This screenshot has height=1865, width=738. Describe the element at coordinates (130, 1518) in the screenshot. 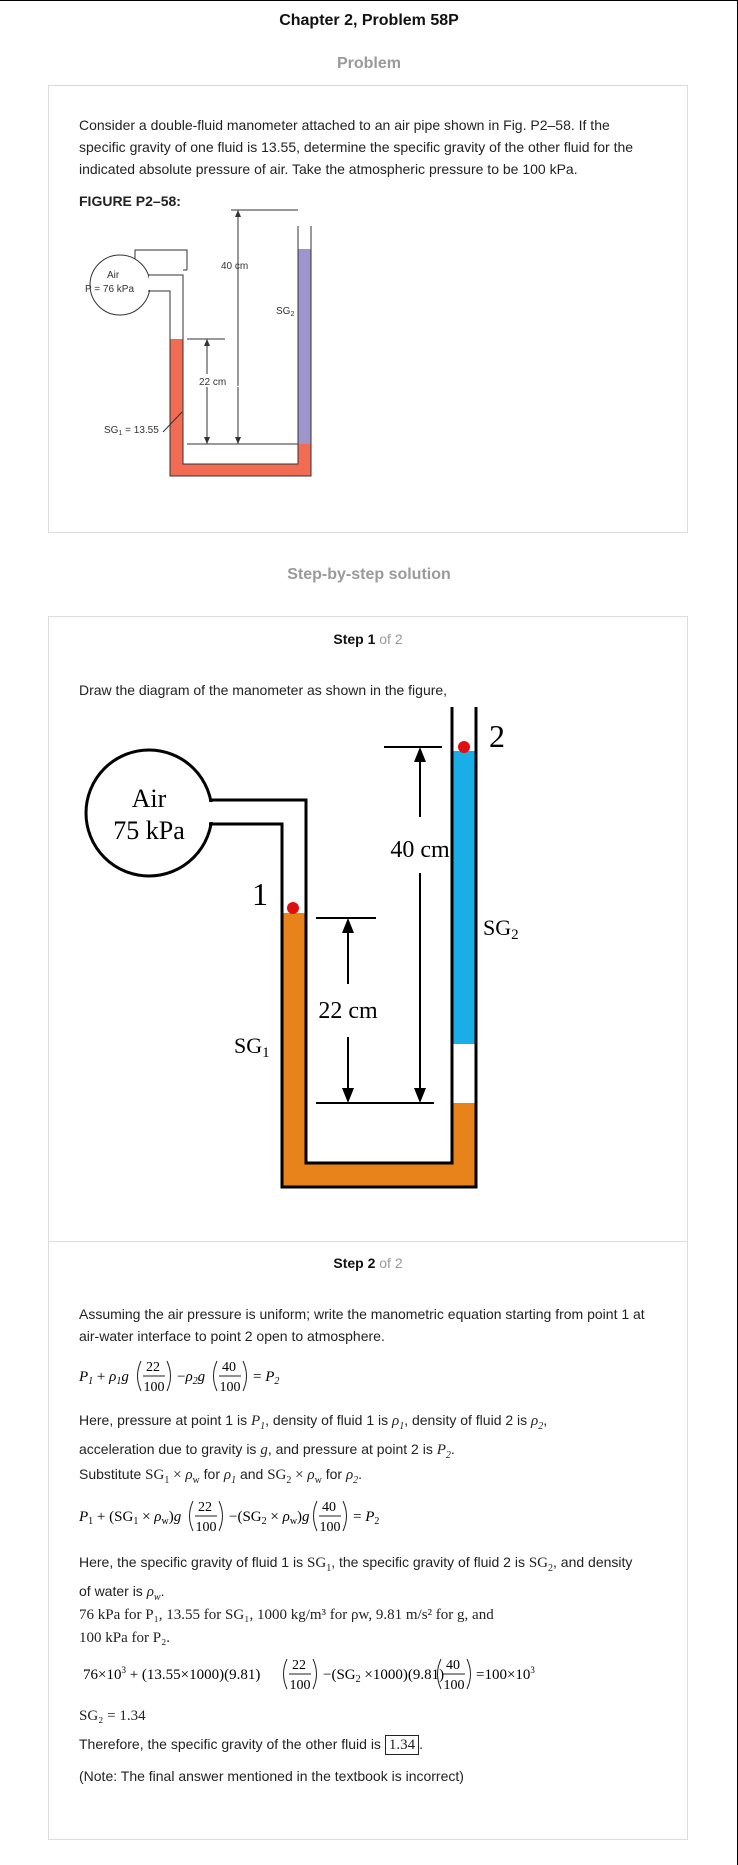

I see `svg-text: P1 + (SG1 × ρw)g` at that location.